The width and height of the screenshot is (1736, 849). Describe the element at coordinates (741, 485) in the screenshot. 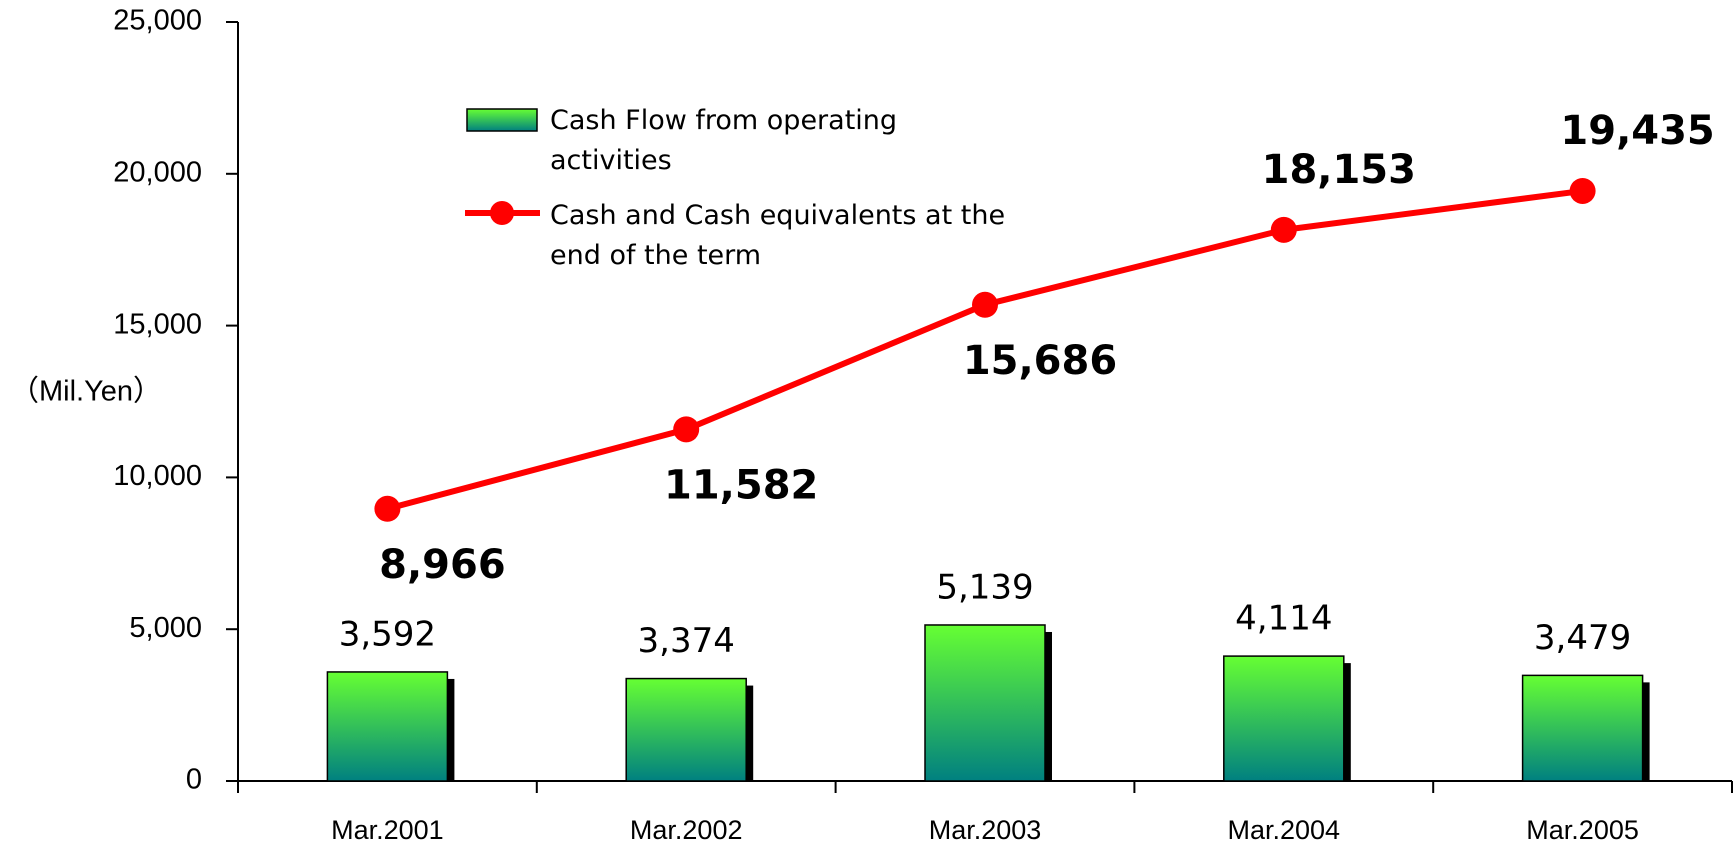

I see `line-value-label: 11,582` at that location.